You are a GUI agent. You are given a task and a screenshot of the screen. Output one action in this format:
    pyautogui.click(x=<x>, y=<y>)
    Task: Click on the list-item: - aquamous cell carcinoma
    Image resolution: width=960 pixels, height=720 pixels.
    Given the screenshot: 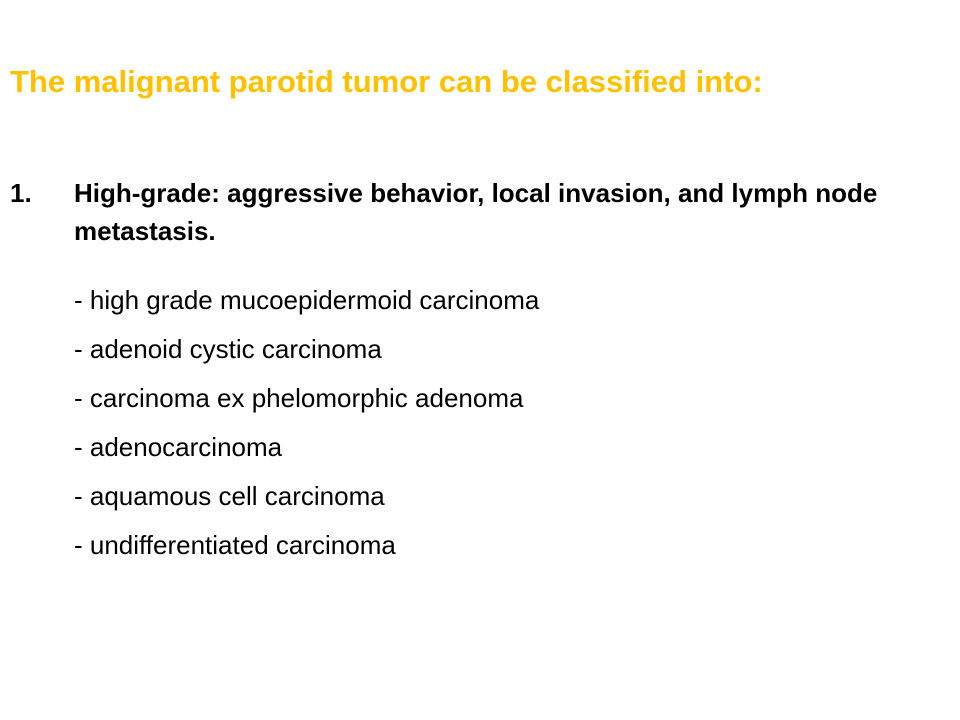 What is the action you would take?
    pyautogui.click(x=229, y=496)
    